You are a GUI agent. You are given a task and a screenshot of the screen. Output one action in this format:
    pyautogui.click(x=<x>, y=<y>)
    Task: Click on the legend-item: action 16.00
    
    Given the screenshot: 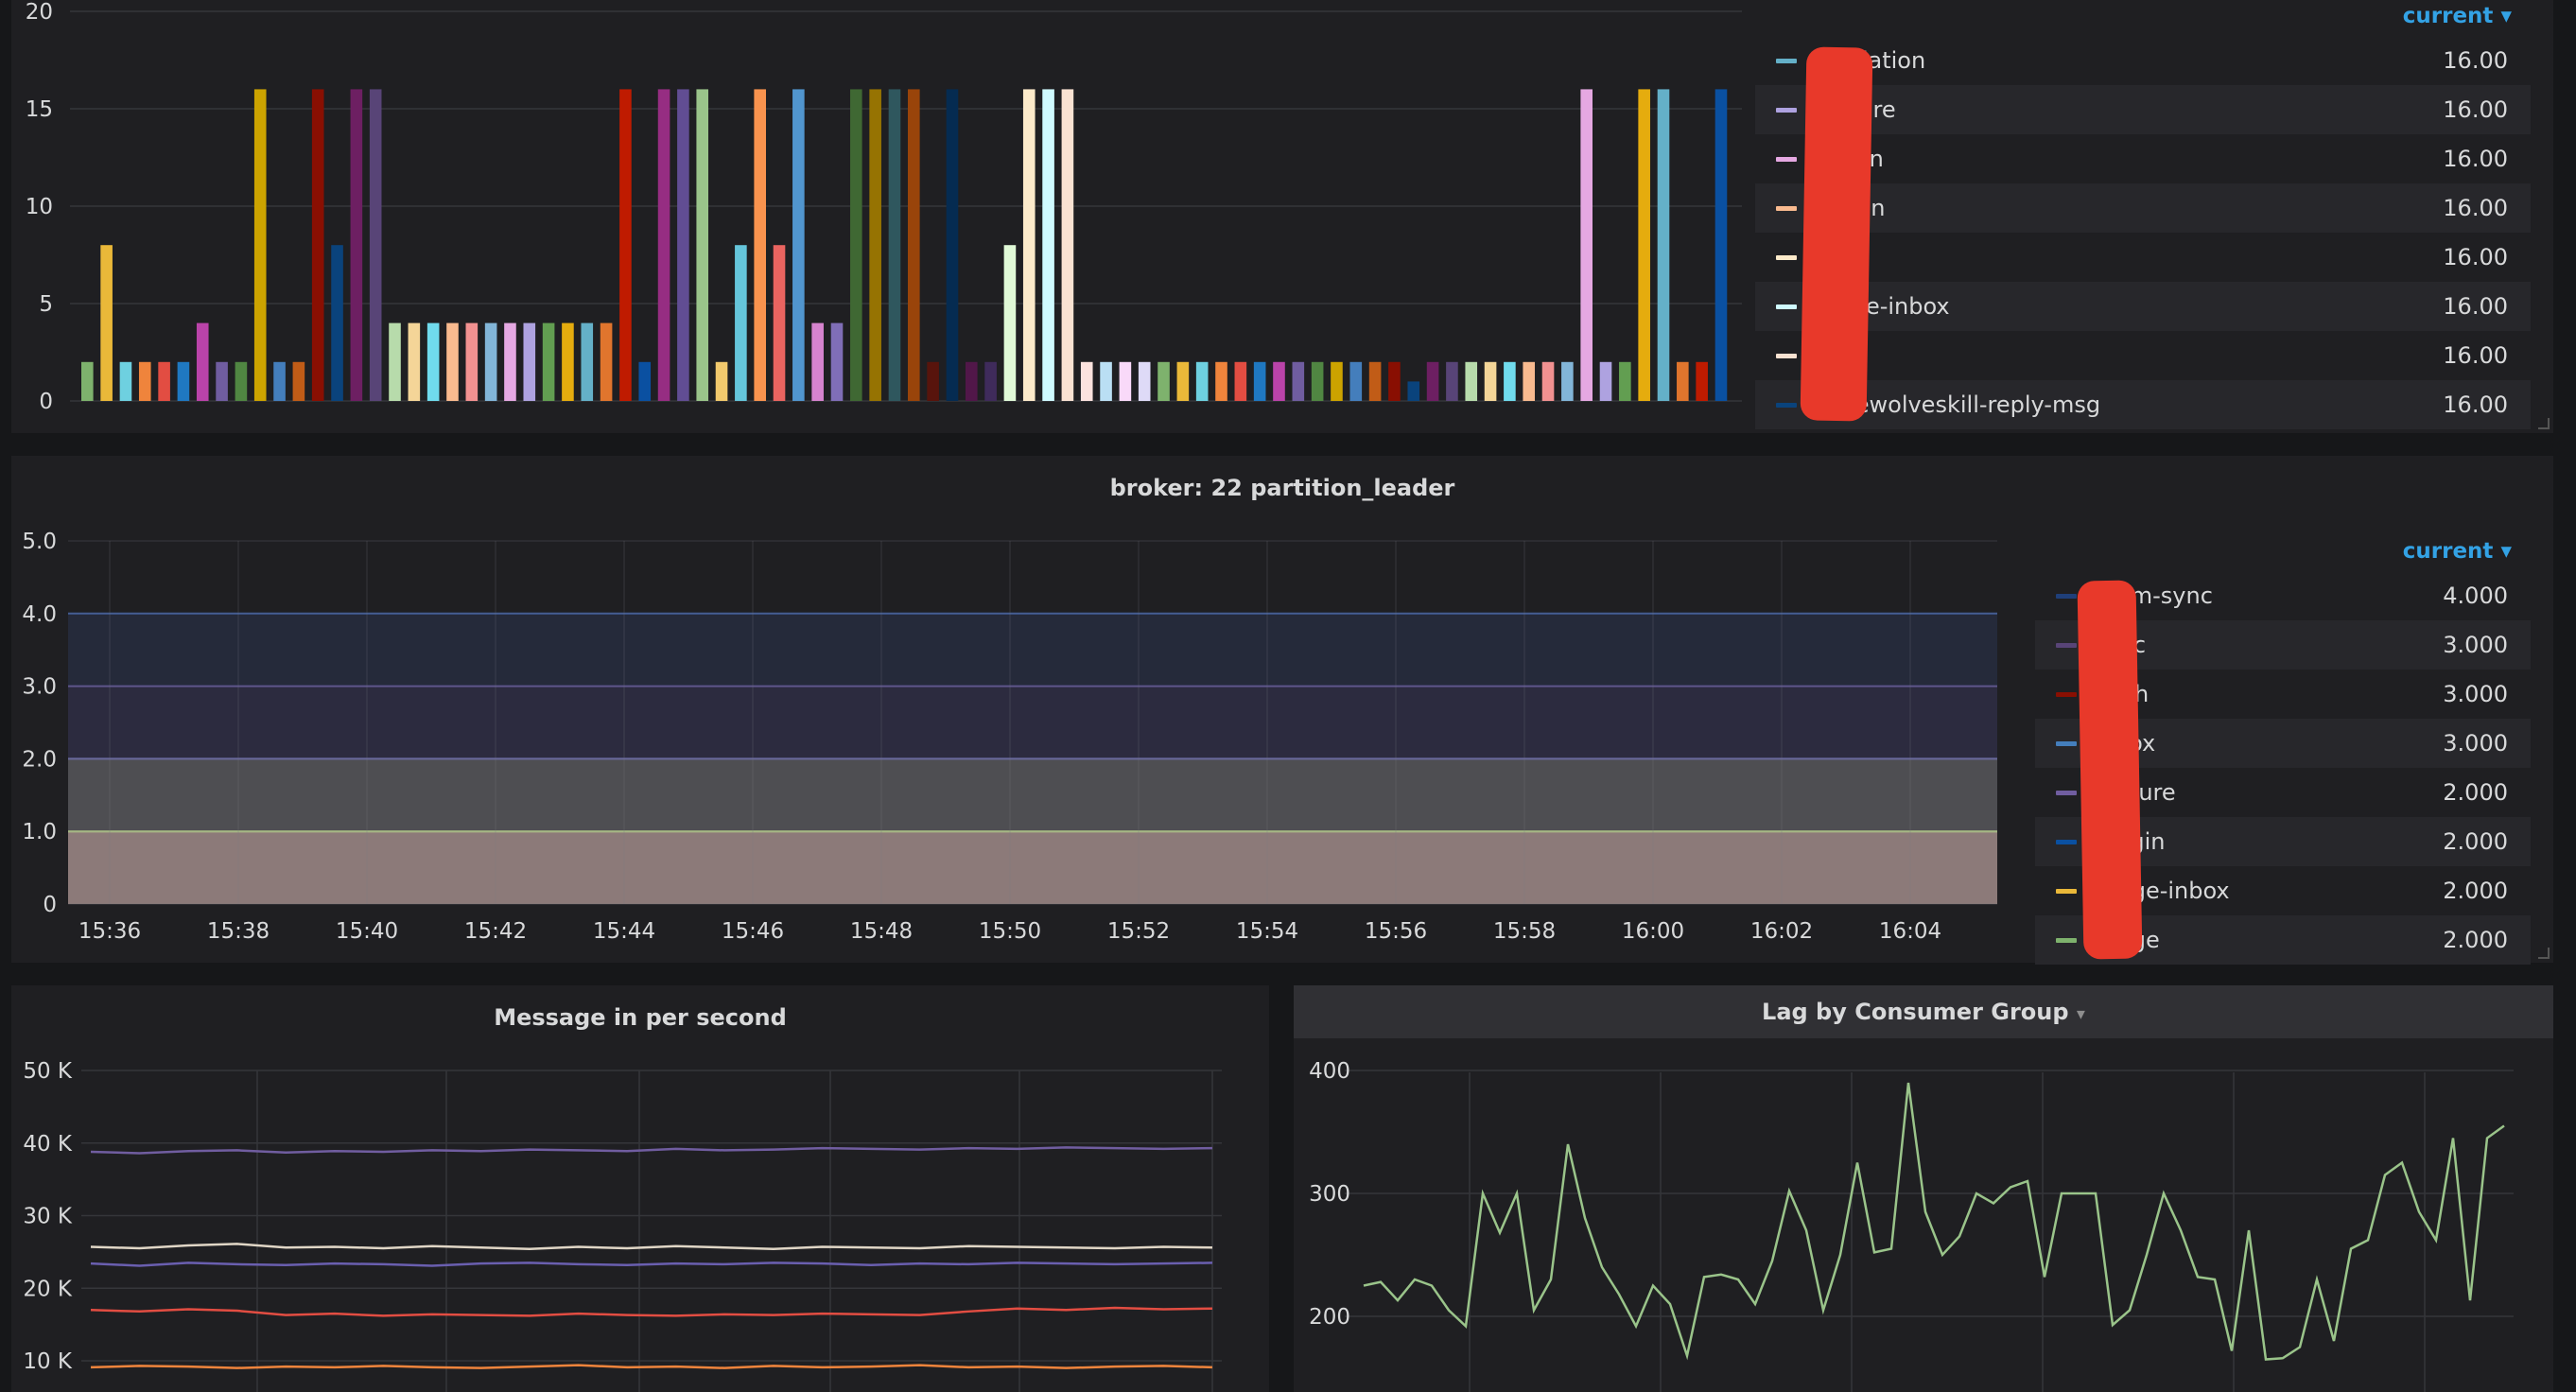 What is the action you would take?
    pyautogui.click(x=2143, y=158)
    